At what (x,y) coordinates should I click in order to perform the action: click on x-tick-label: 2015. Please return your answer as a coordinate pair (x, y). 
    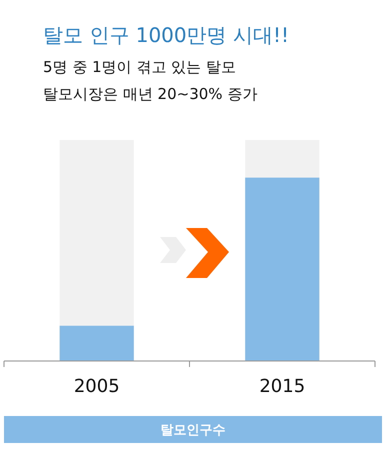
    Looking at the image, I should click on (282, 386).